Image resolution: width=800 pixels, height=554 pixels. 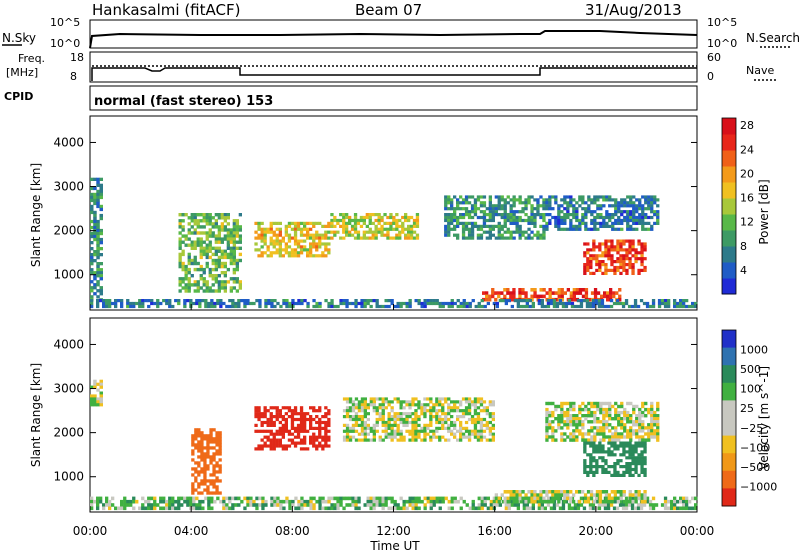 I want to click on cpid-panel: CPID normal (fast stereo) 153, so click(x=351, y=98).